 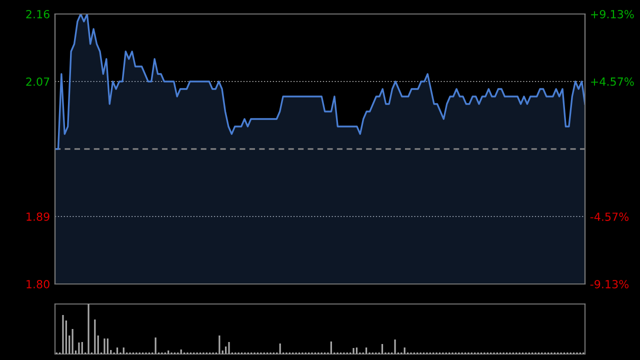 I want to click on y2-tick-label: +4.57%, so click(x=612, y=81).